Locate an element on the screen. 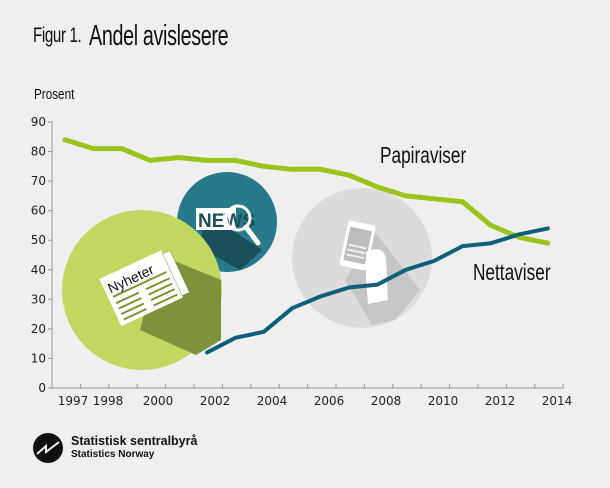 The width and height of the screenshot is (610, 488). svg-text: 1997 is located at coordinates (73, 401).